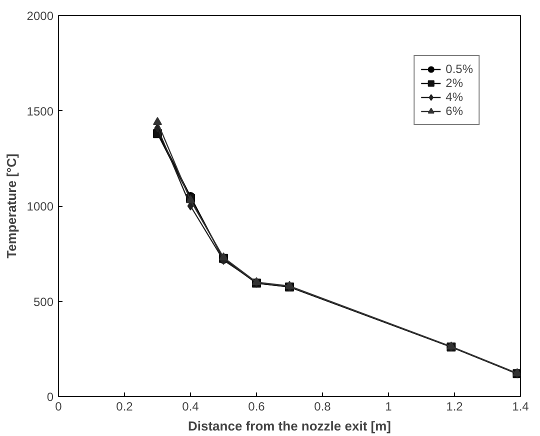 The height and width of the screenshot is (436, 540). What do you see at coordinates (455, 97) in the screenshot?
I see `legend-label: 4%` at bounding box center [455, 97].